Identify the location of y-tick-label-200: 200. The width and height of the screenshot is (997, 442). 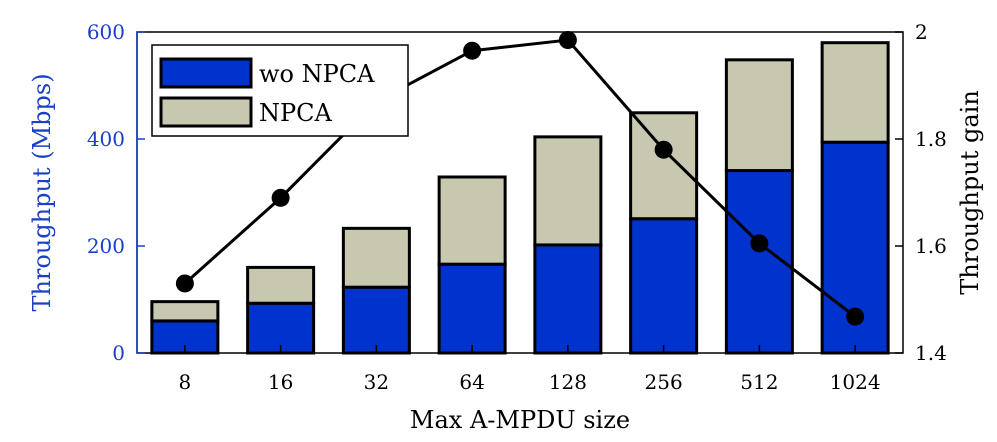
(106, 246).